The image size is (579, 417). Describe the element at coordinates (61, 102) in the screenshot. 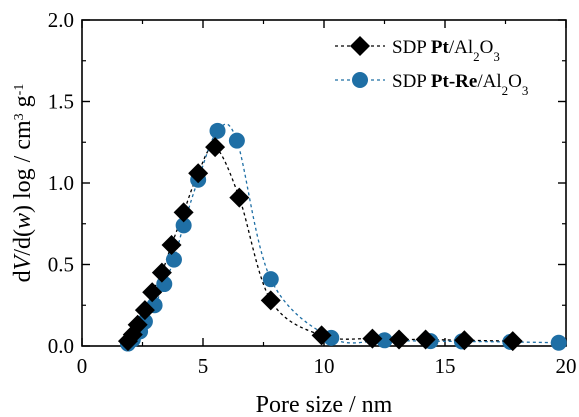

I see `y-tick-label: 1.5` at that location.